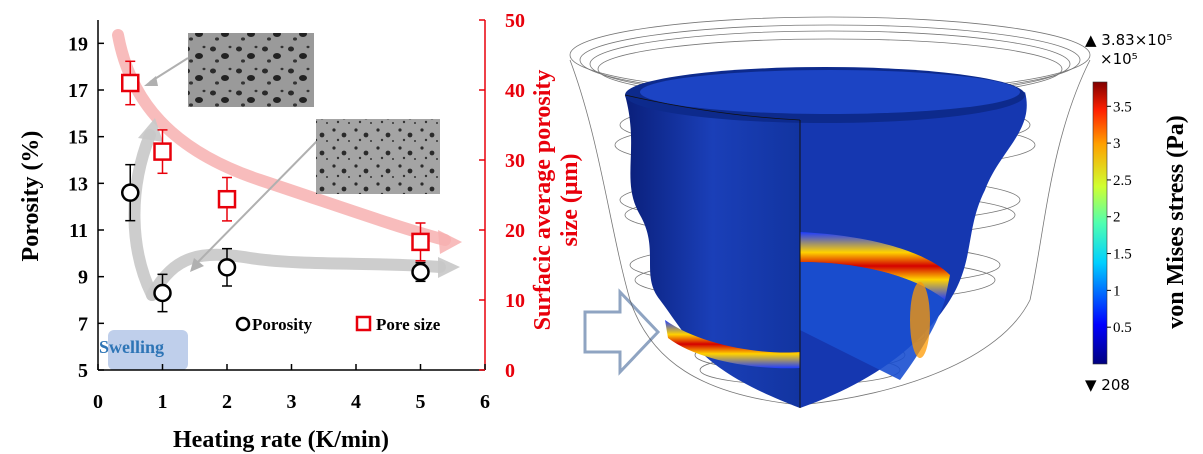 This screenshot has width=1203, height=454. What do you see at coordinates (243, 324) in the screenshot?
I see `legend-porosity-marker` at bounding box center [243, 324].